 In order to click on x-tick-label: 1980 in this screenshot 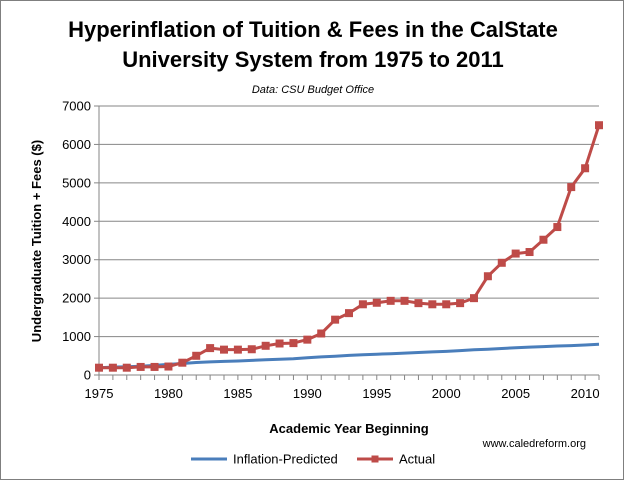, I will do `click(168, 393)`.